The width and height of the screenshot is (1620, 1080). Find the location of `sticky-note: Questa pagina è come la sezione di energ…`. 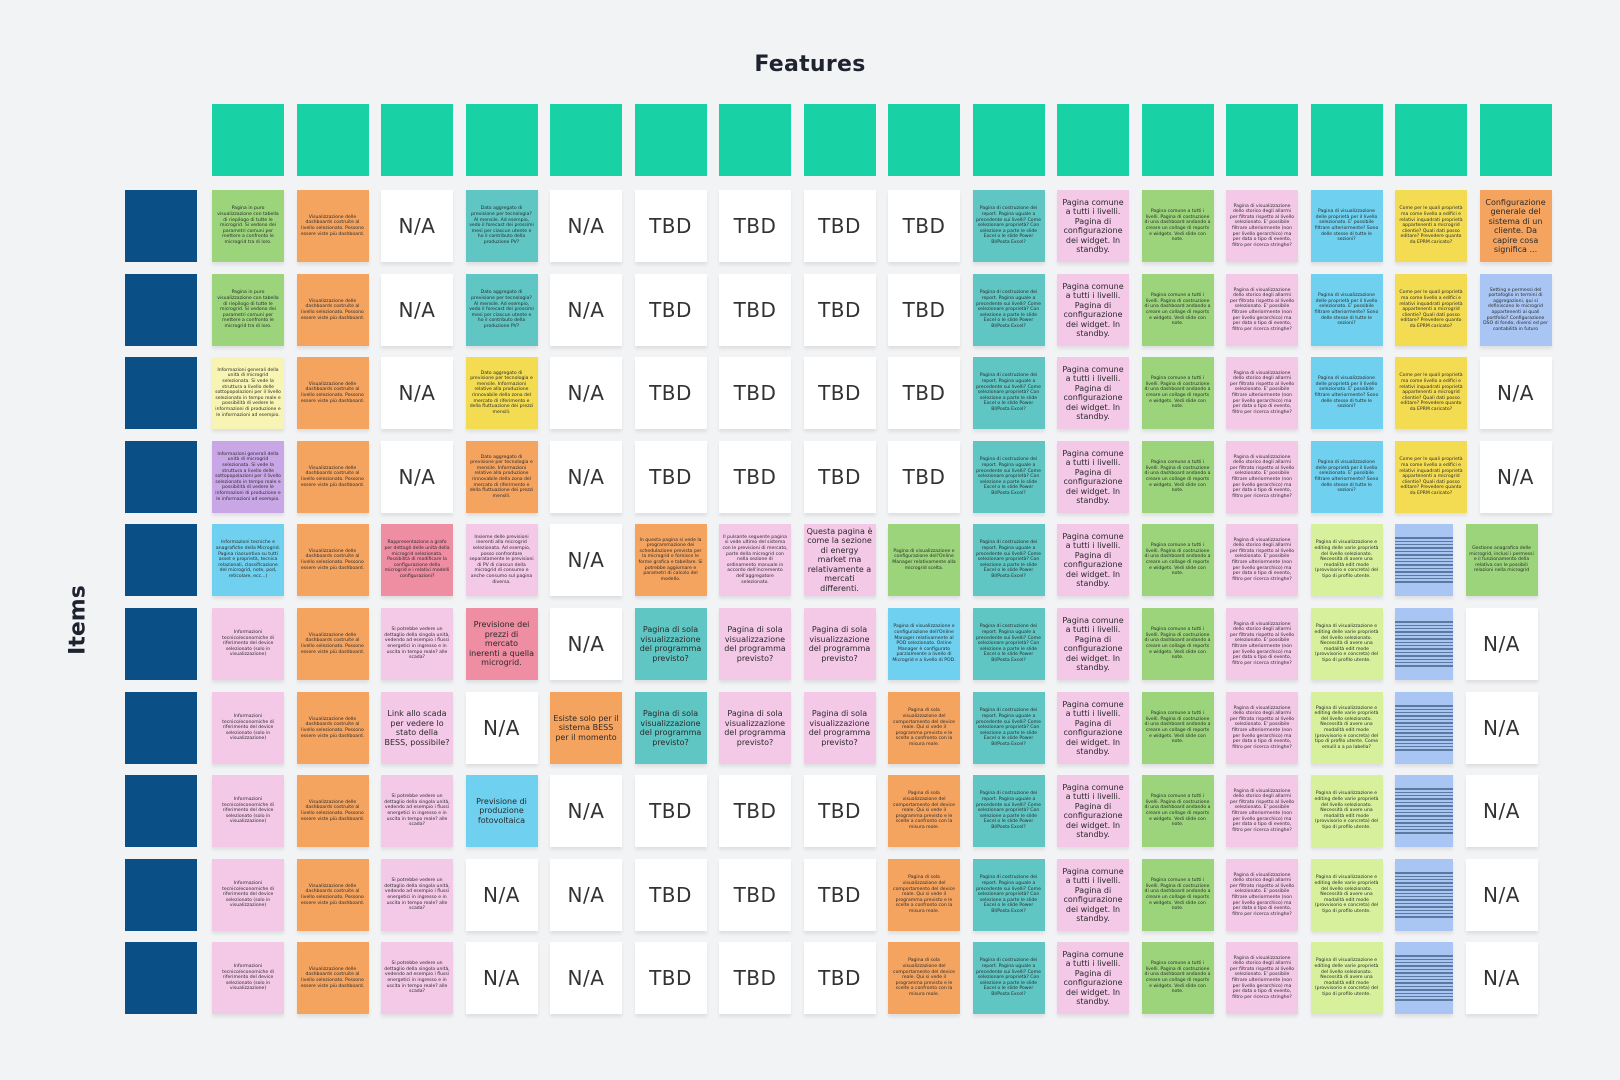

sticky-note: Questa pagina è come la sezione di energ… is located at coordinates (839, 560).